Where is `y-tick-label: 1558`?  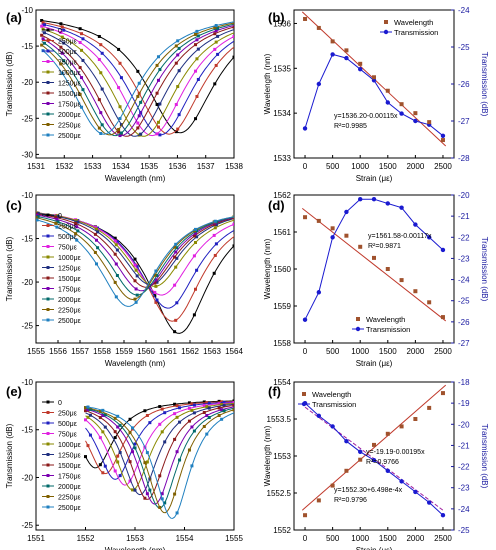
y-tick-label: 1558 is located at coordinates (282, 343).